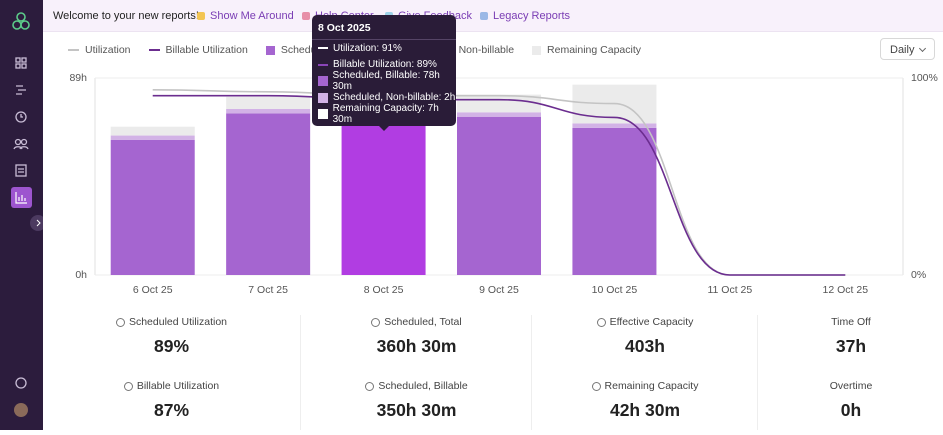 The width and height of the screenshot is (943, 435). What do you see at coordinates (206, 50) in the screenshot?
I see `legend-label: Billable Utilization` at bounding box center [206, 50].